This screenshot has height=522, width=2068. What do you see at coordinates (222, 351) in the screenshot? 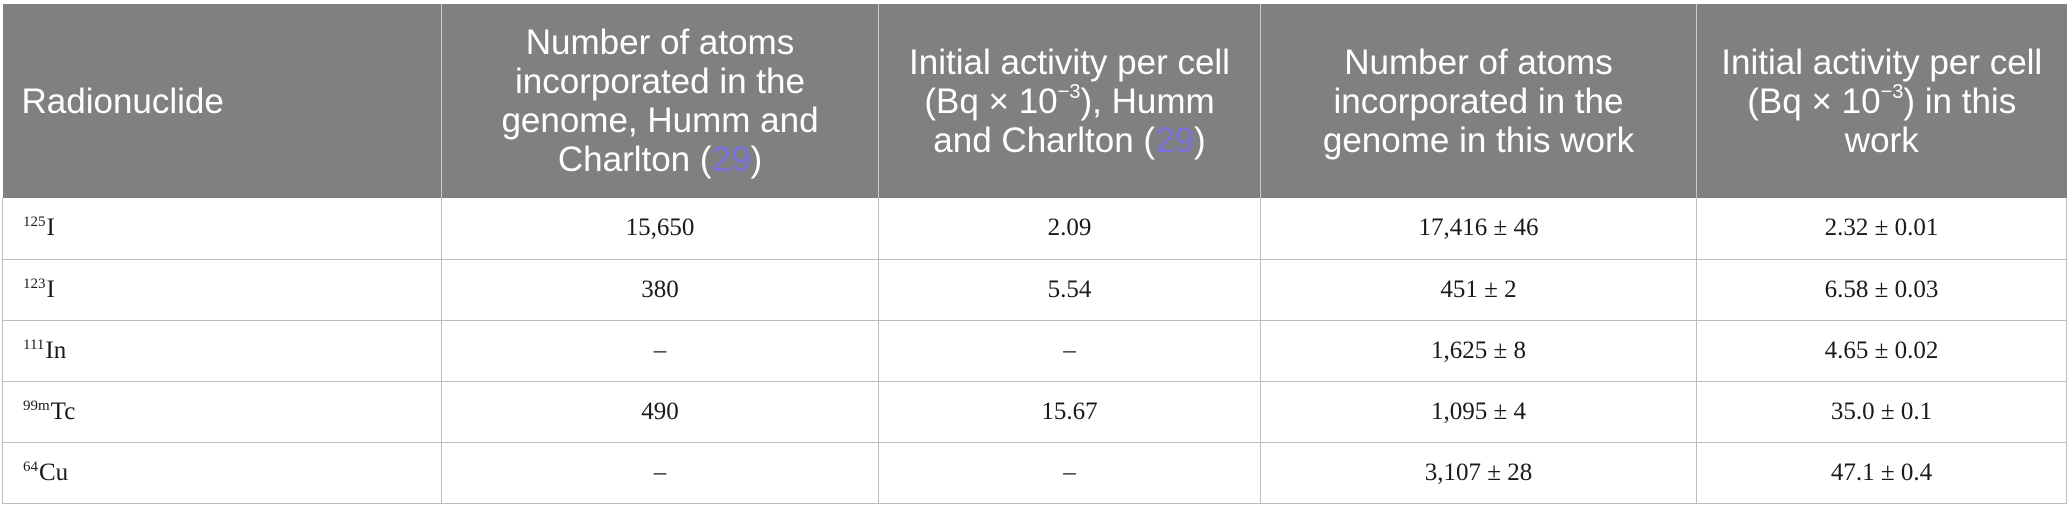
I see `cell-radionuclide: 111In` at bounding box center [222, 351].